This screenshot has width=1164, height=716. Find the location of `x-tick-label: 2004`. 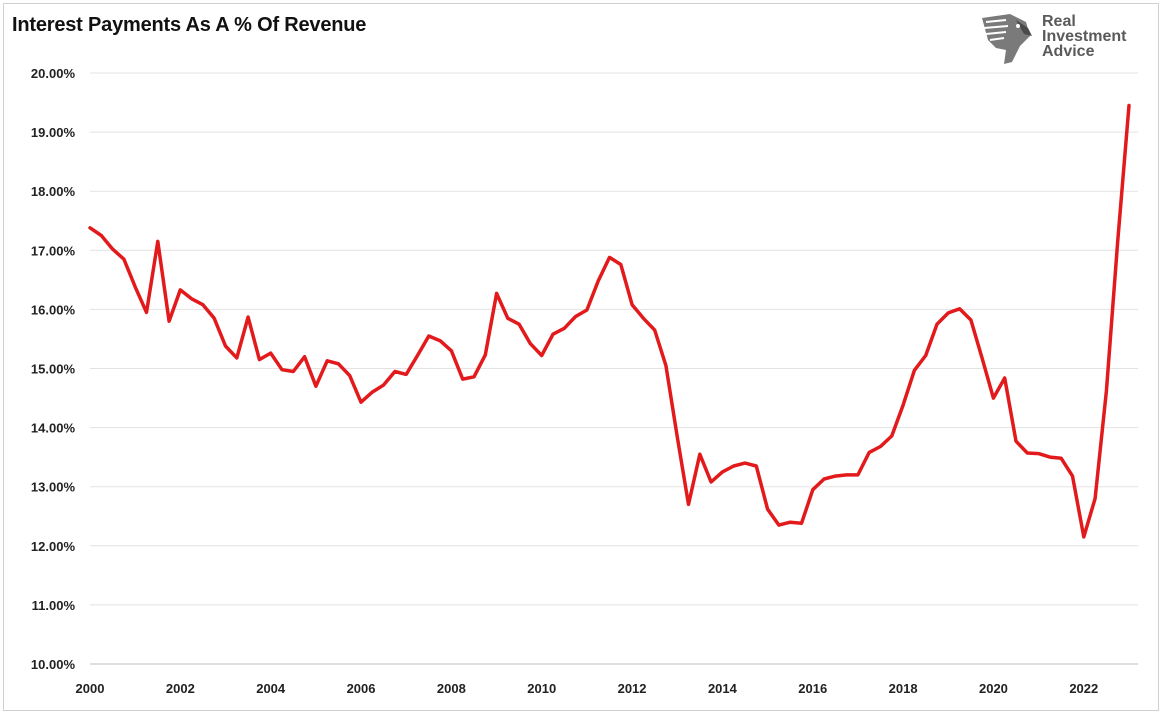

x-tick-label: 2004 is located at coordinates (271, 688).